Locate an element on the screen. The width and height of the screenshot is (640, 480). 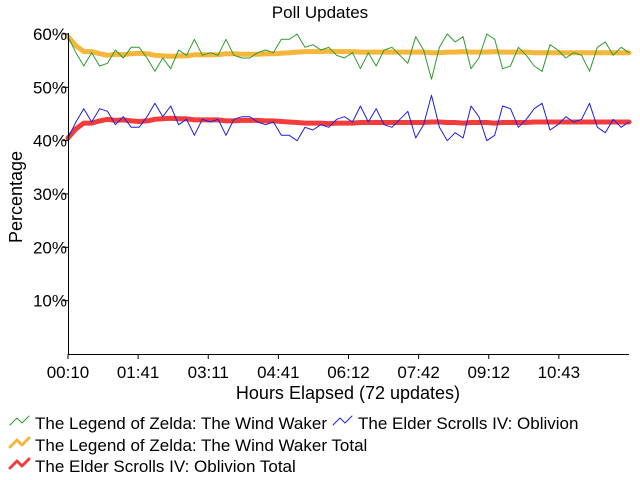
y-tick-label: 10% is located at coordinates (50, 301).